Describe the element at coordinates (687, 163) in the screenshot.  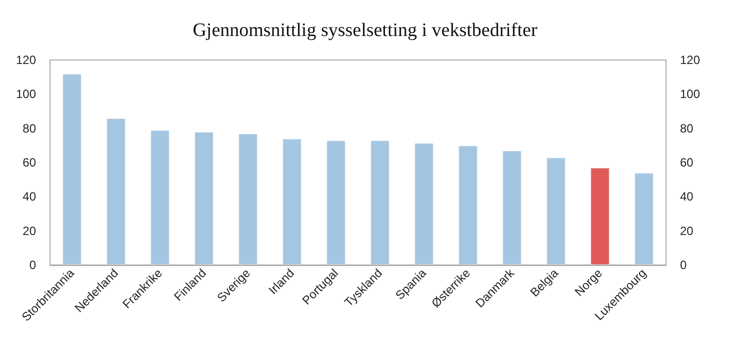
I see `y2-tick-label: 60` at that location.